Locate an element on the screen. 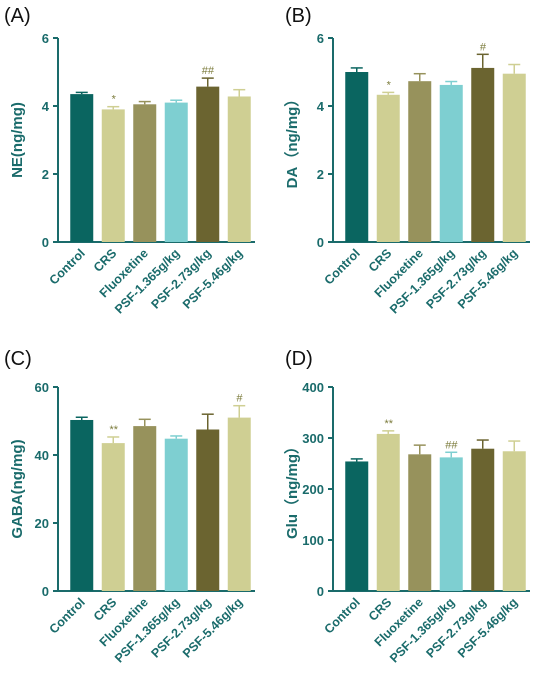 This screenshot has width=550, height=695. panel-label: (D) is located at coordinates (299, 359).